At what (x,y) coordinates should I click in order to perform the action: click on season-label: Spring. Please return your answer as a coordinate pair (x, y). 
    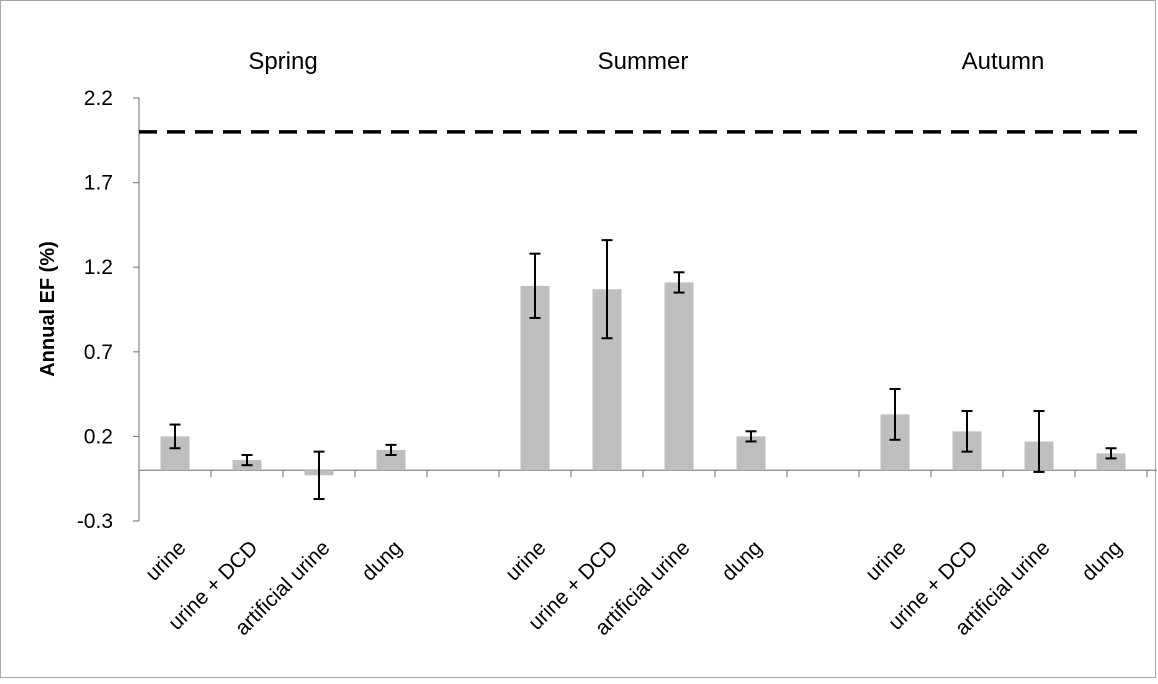
    Looking at the image, I should click on (282, 61).